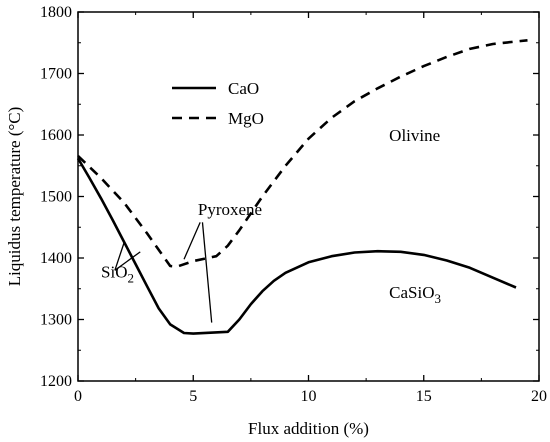  I want to click on y-tick-label-1200: 1200, so click(56, 381).